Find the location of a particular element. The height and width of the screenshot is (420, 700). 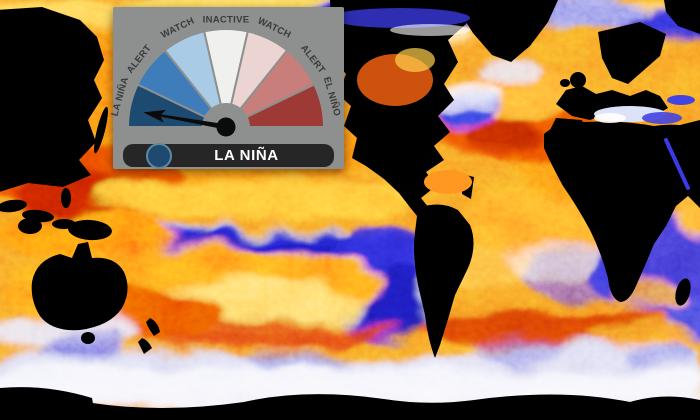

scandinavia is located at coordinates (632, 53).